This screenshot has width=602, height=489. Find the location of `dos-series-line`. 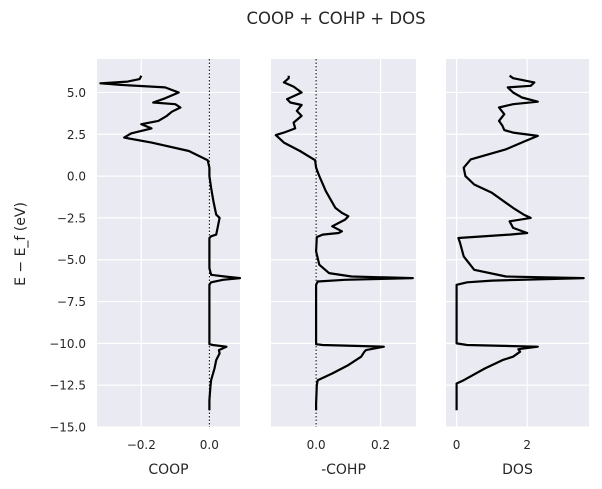

dos-series-line is located at coordinates (520, 242).